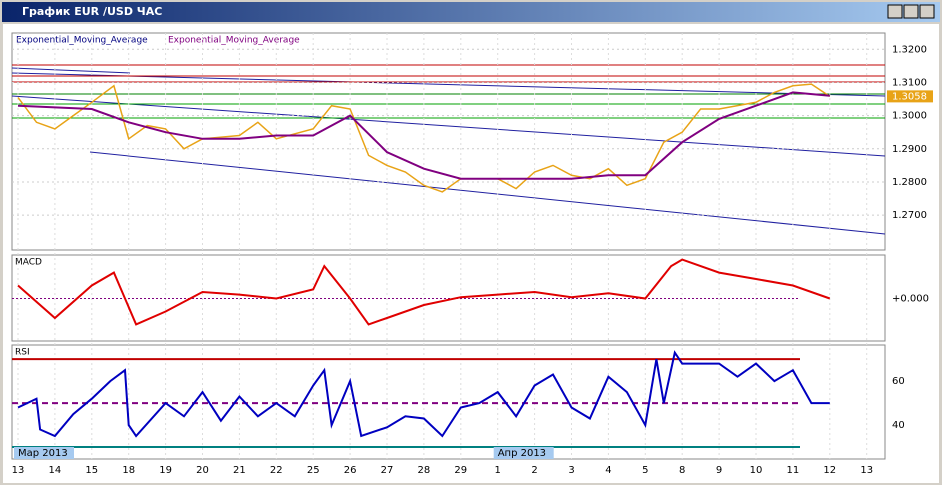  Describe the element at coordinates (898, 381) in the screenshot. I see `y-tick-label: 60` at that location.